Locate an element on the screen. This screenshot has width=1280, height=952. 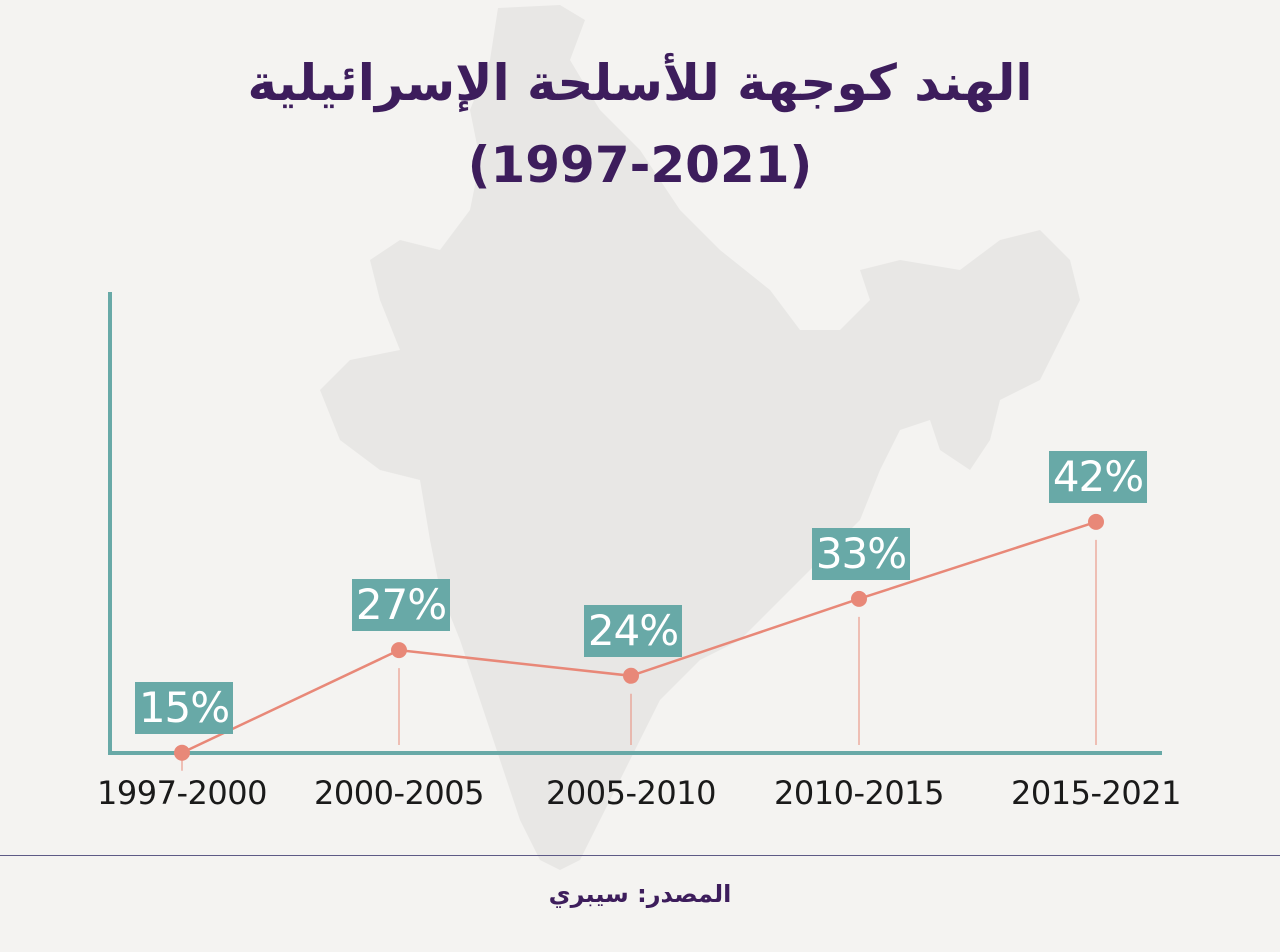
value-label-2000-2005: 27% is located at coordinates (401, 605).